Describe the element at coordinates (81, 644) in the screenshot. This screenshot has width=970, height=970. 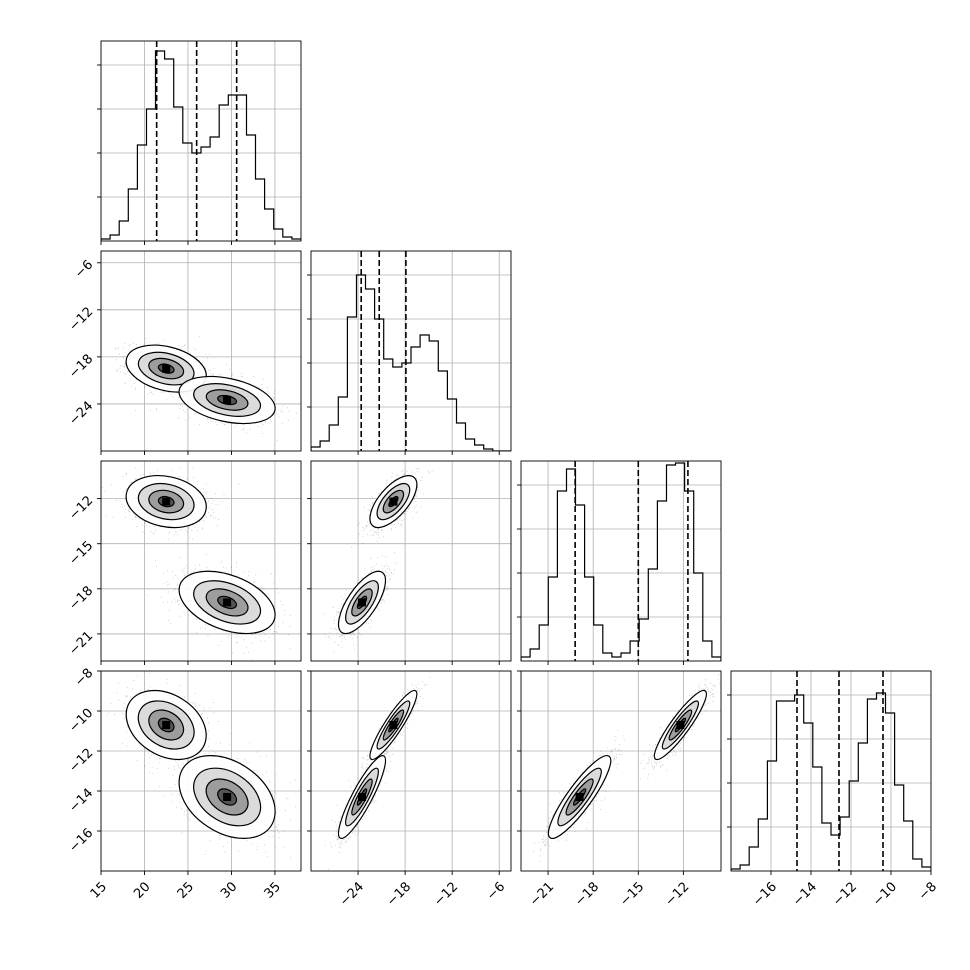
I see `y-tick-label: −21` at that location.